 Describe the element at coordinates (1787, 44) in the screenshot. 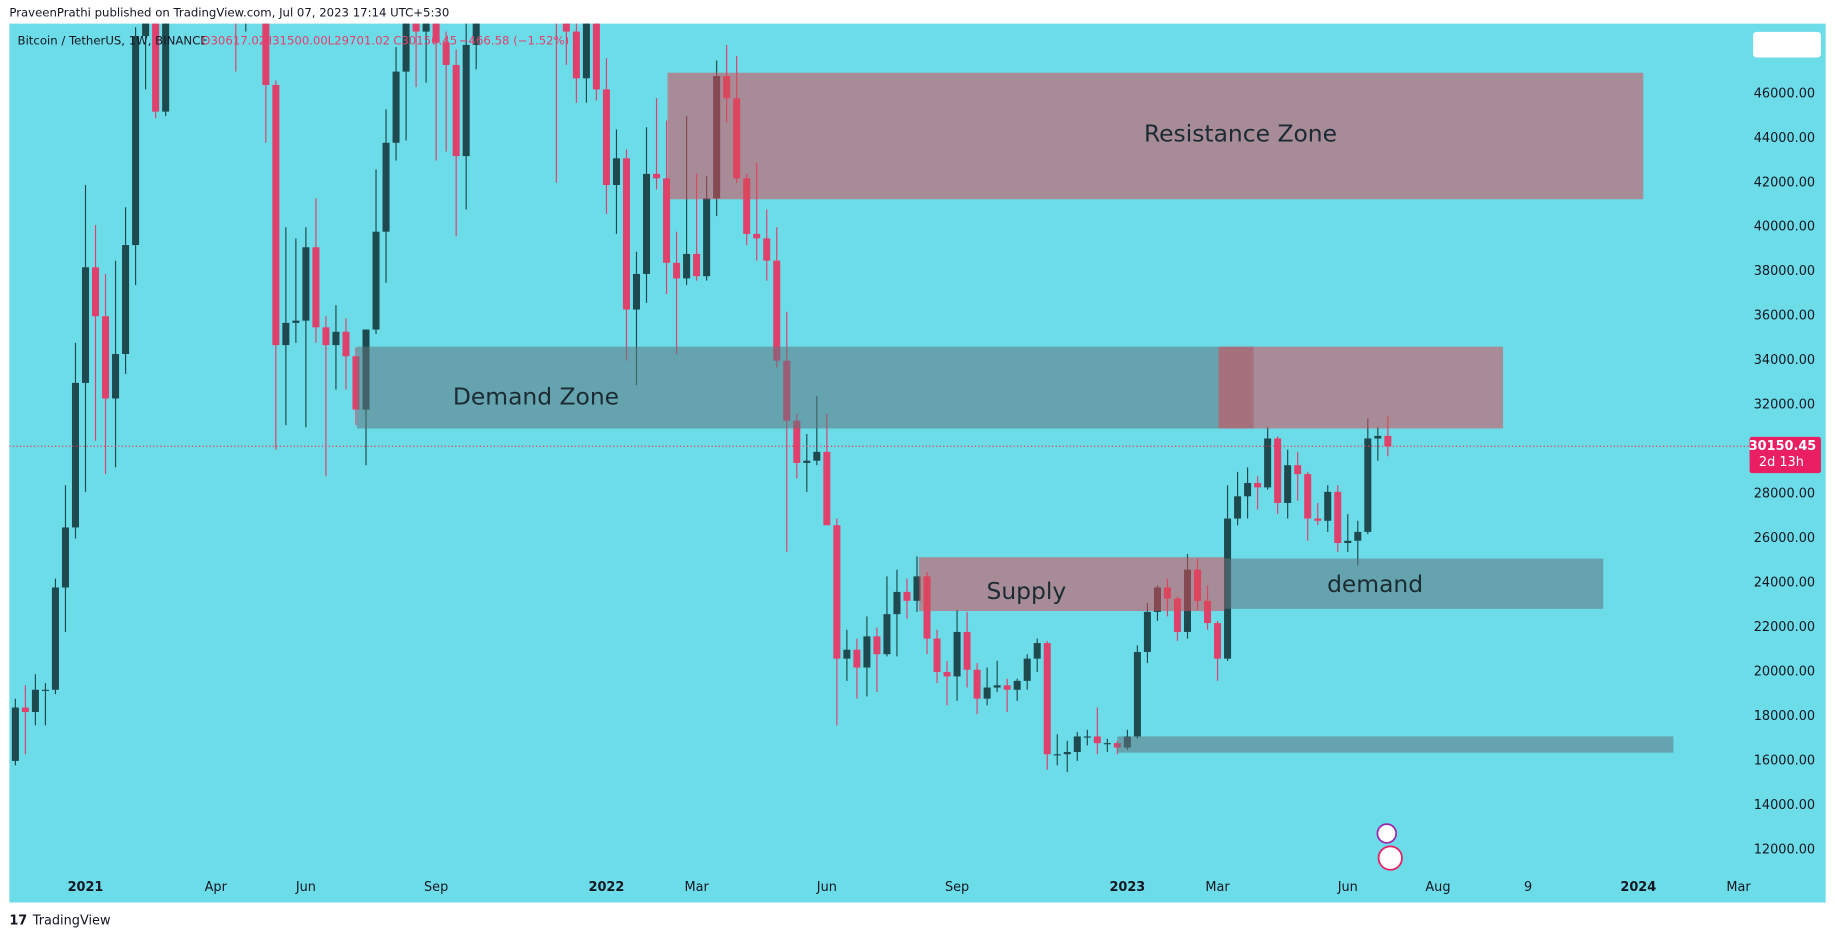

I see `toolbar-box` at that location.